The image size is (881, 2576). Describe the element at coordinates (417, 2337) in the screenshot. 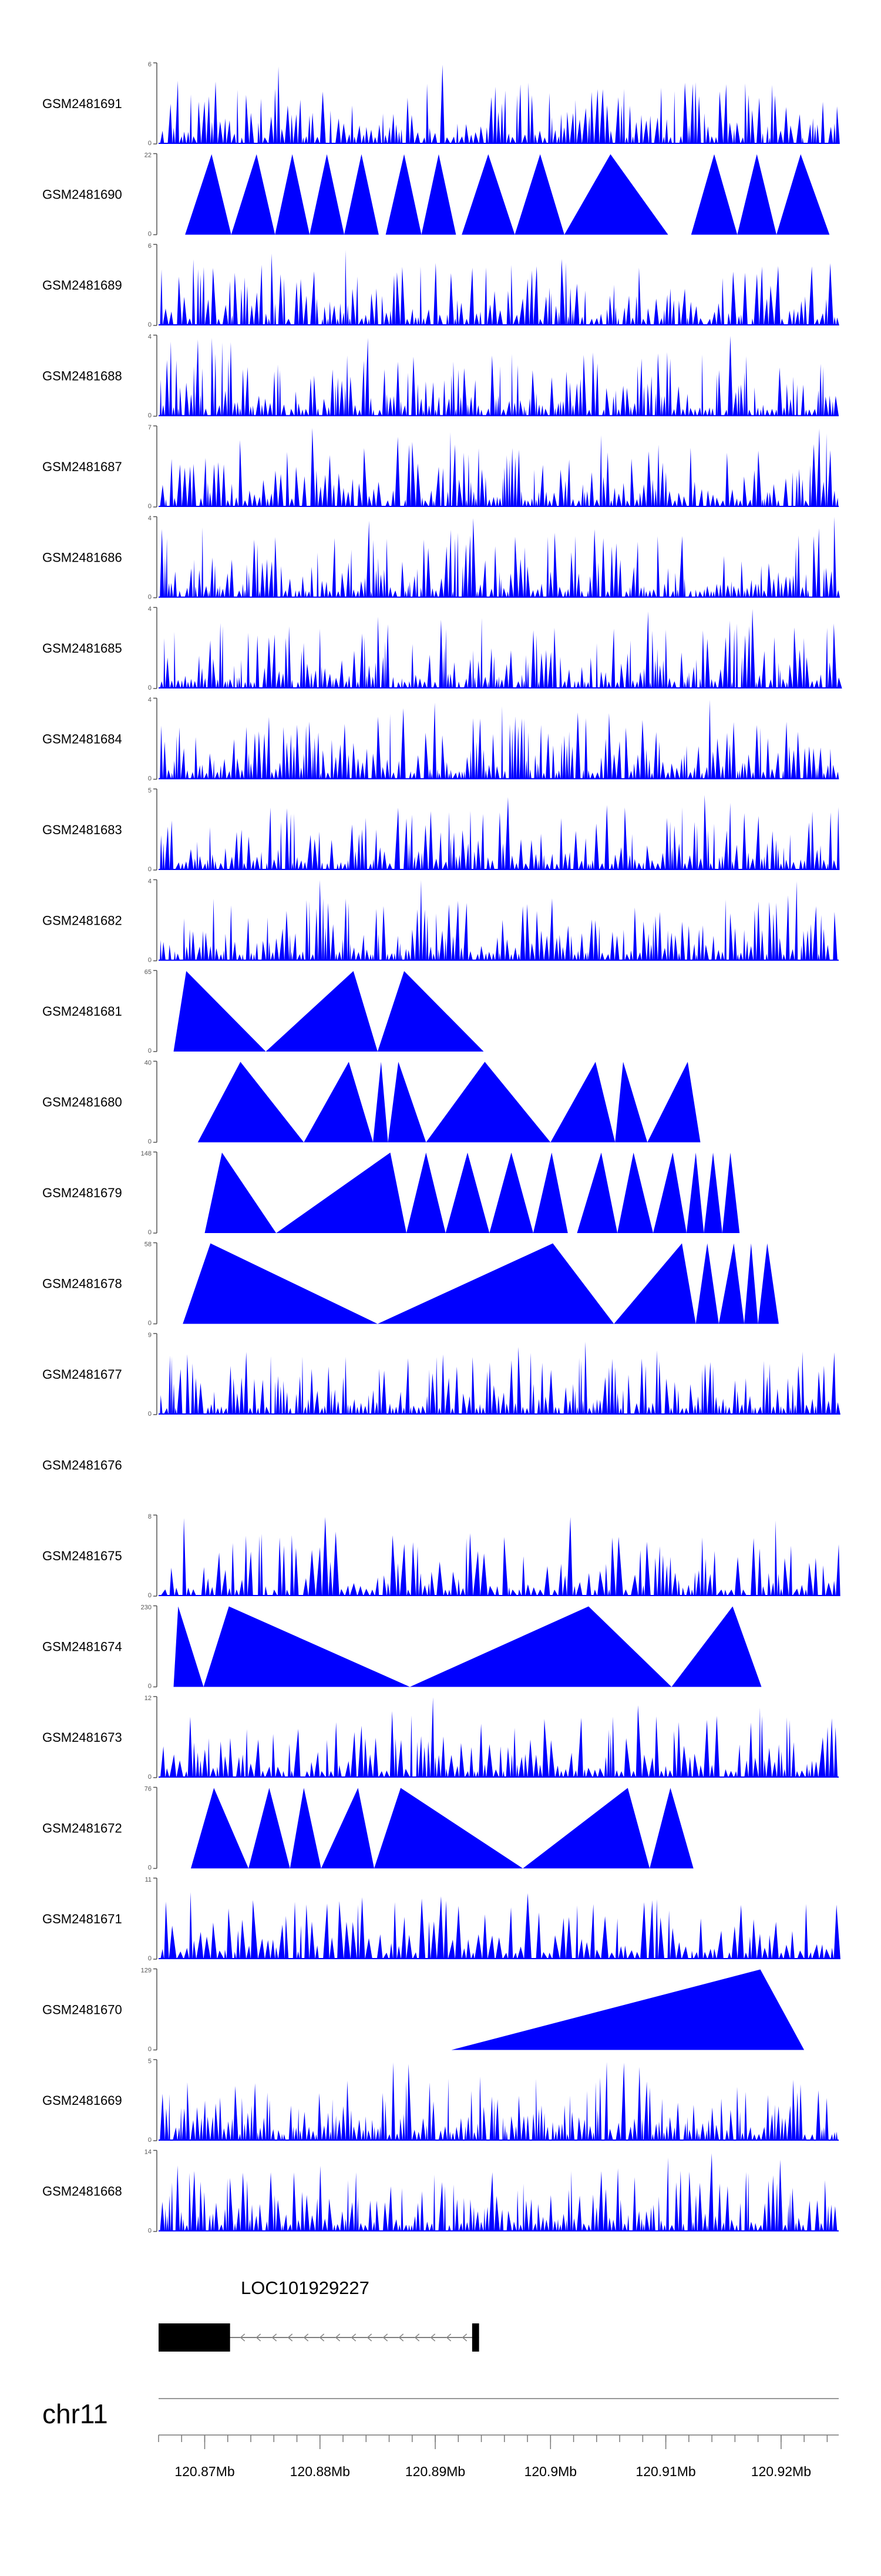

I see `strand-arrow` at that location.